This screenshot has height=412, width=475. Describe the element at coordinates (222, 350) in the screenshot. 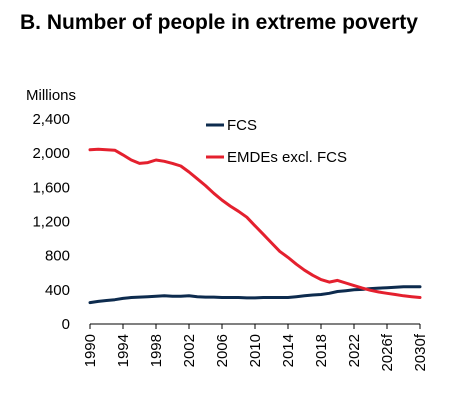

I see `x-tick-label: 2006` at that location.